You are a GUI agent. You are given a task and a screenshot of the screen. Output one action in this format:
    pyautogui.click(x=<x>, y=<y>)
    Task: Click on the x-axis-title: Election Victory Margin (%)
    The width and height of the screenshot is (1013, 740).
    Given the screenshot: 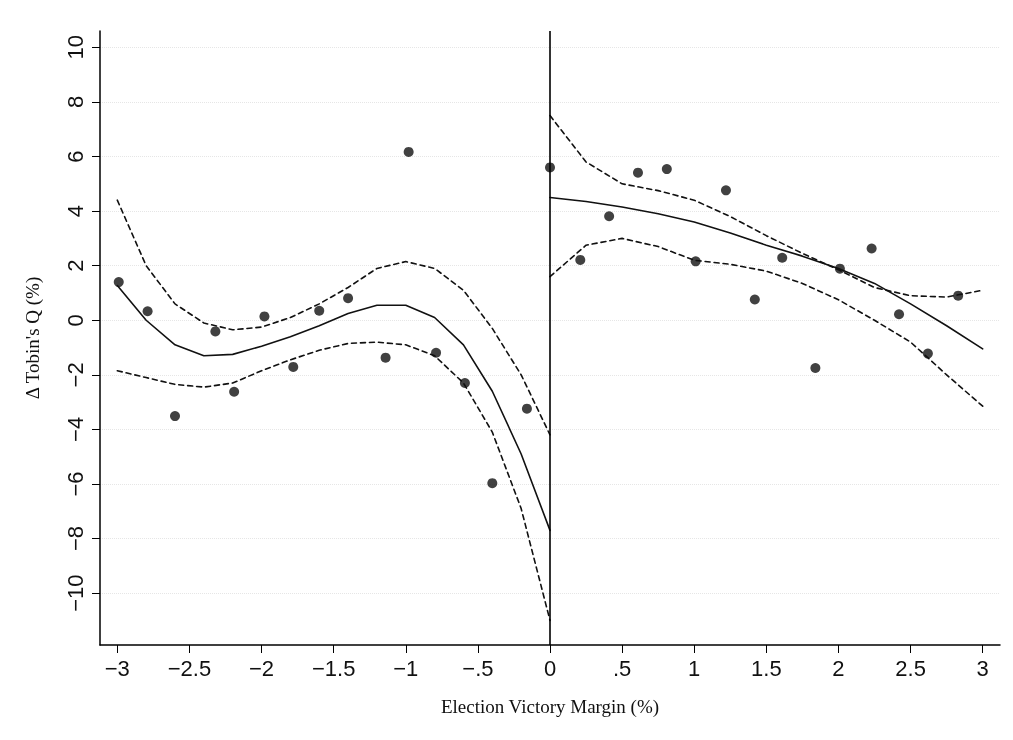 What is the action you would take?
    pyautogui.click(x=550, y=707)
    